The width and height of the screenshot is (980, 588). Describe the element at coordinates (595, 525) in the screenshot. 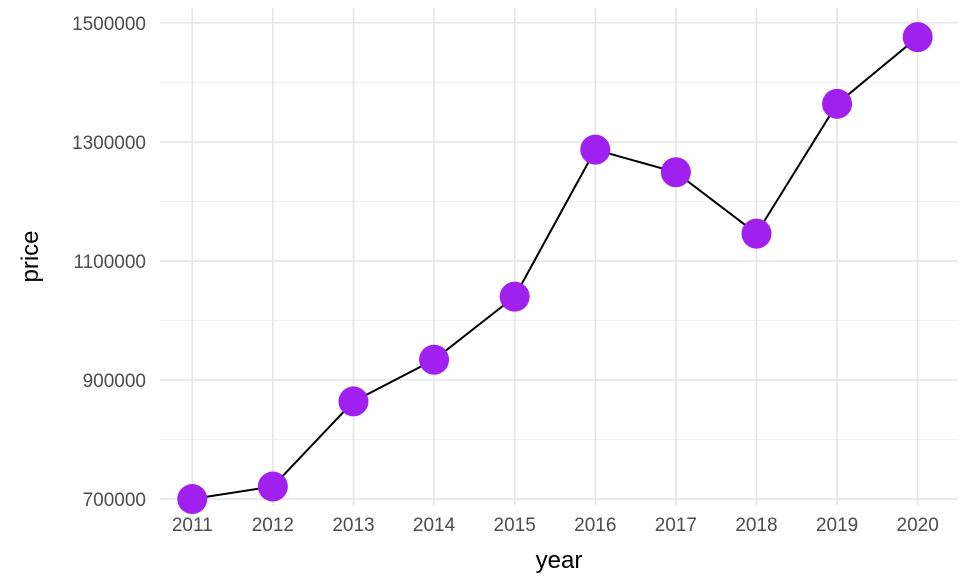

I see `x-tick-label: 2016` at that location.